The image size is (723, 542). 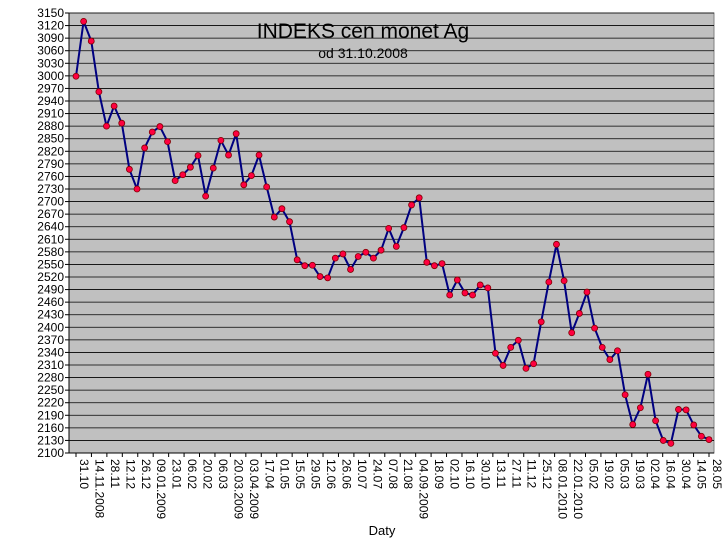 What do you see at coordinates (50, 88) in the screenshot?
I see `y-tick-label: 2970` at bounding box center [50, 88].